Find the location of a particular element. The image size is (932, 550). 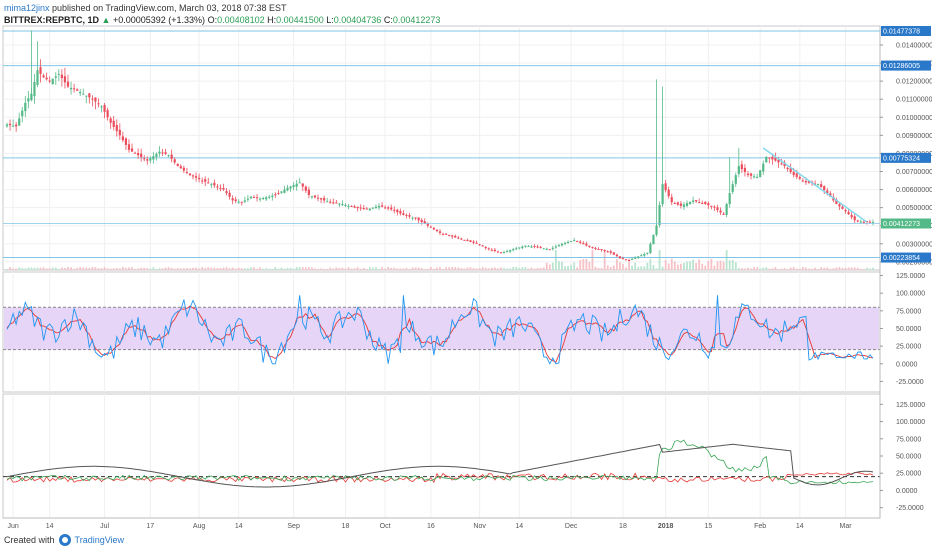

close-value: 0.00412273 is located at coordinates (416, 20).